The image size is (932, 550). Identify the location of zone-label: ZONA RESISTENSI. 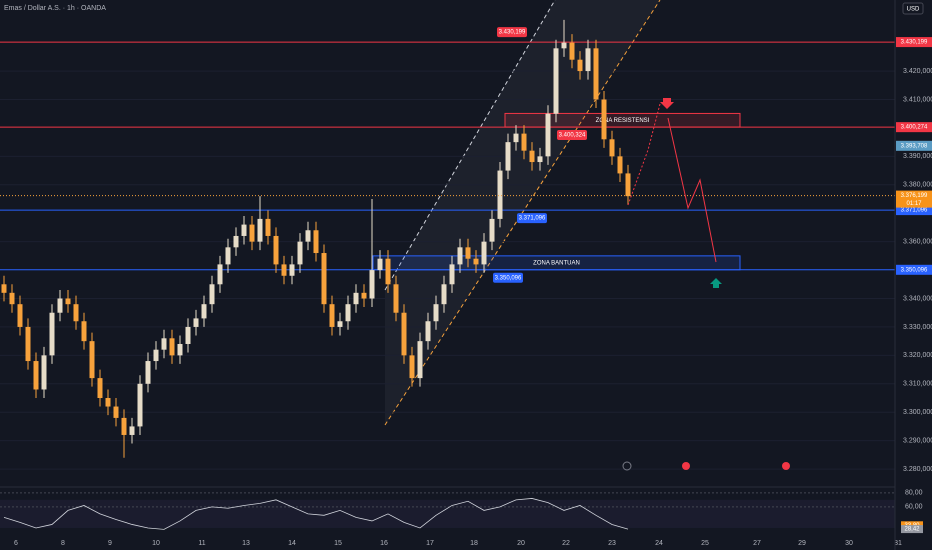
(623, 121).